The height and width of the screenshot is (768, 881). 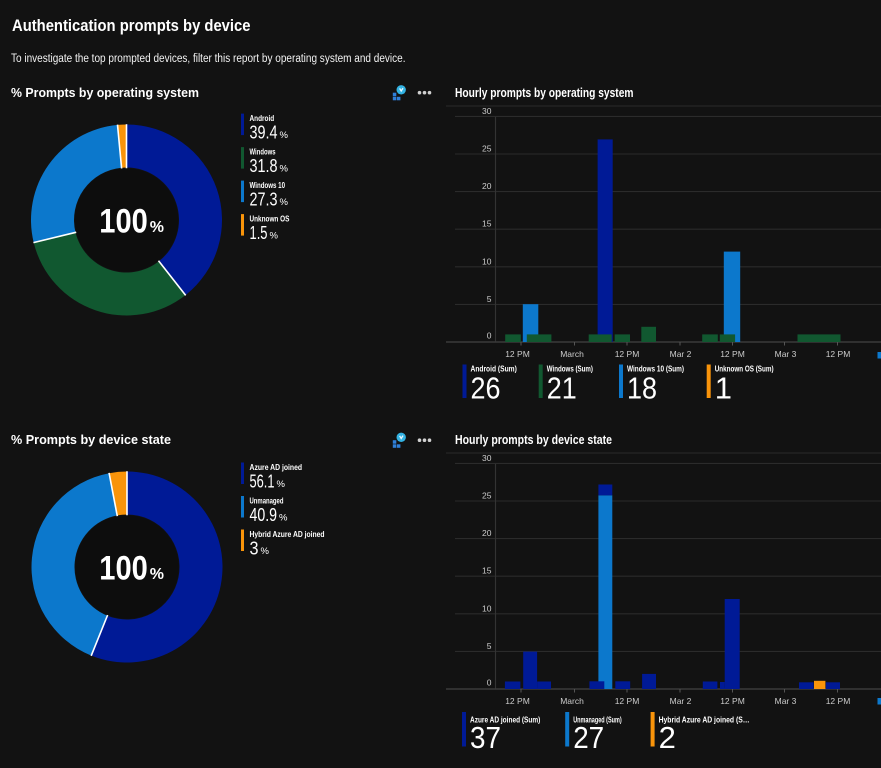 I want to click on svg-text: Azure AD joined, so click(x=276, y=467).